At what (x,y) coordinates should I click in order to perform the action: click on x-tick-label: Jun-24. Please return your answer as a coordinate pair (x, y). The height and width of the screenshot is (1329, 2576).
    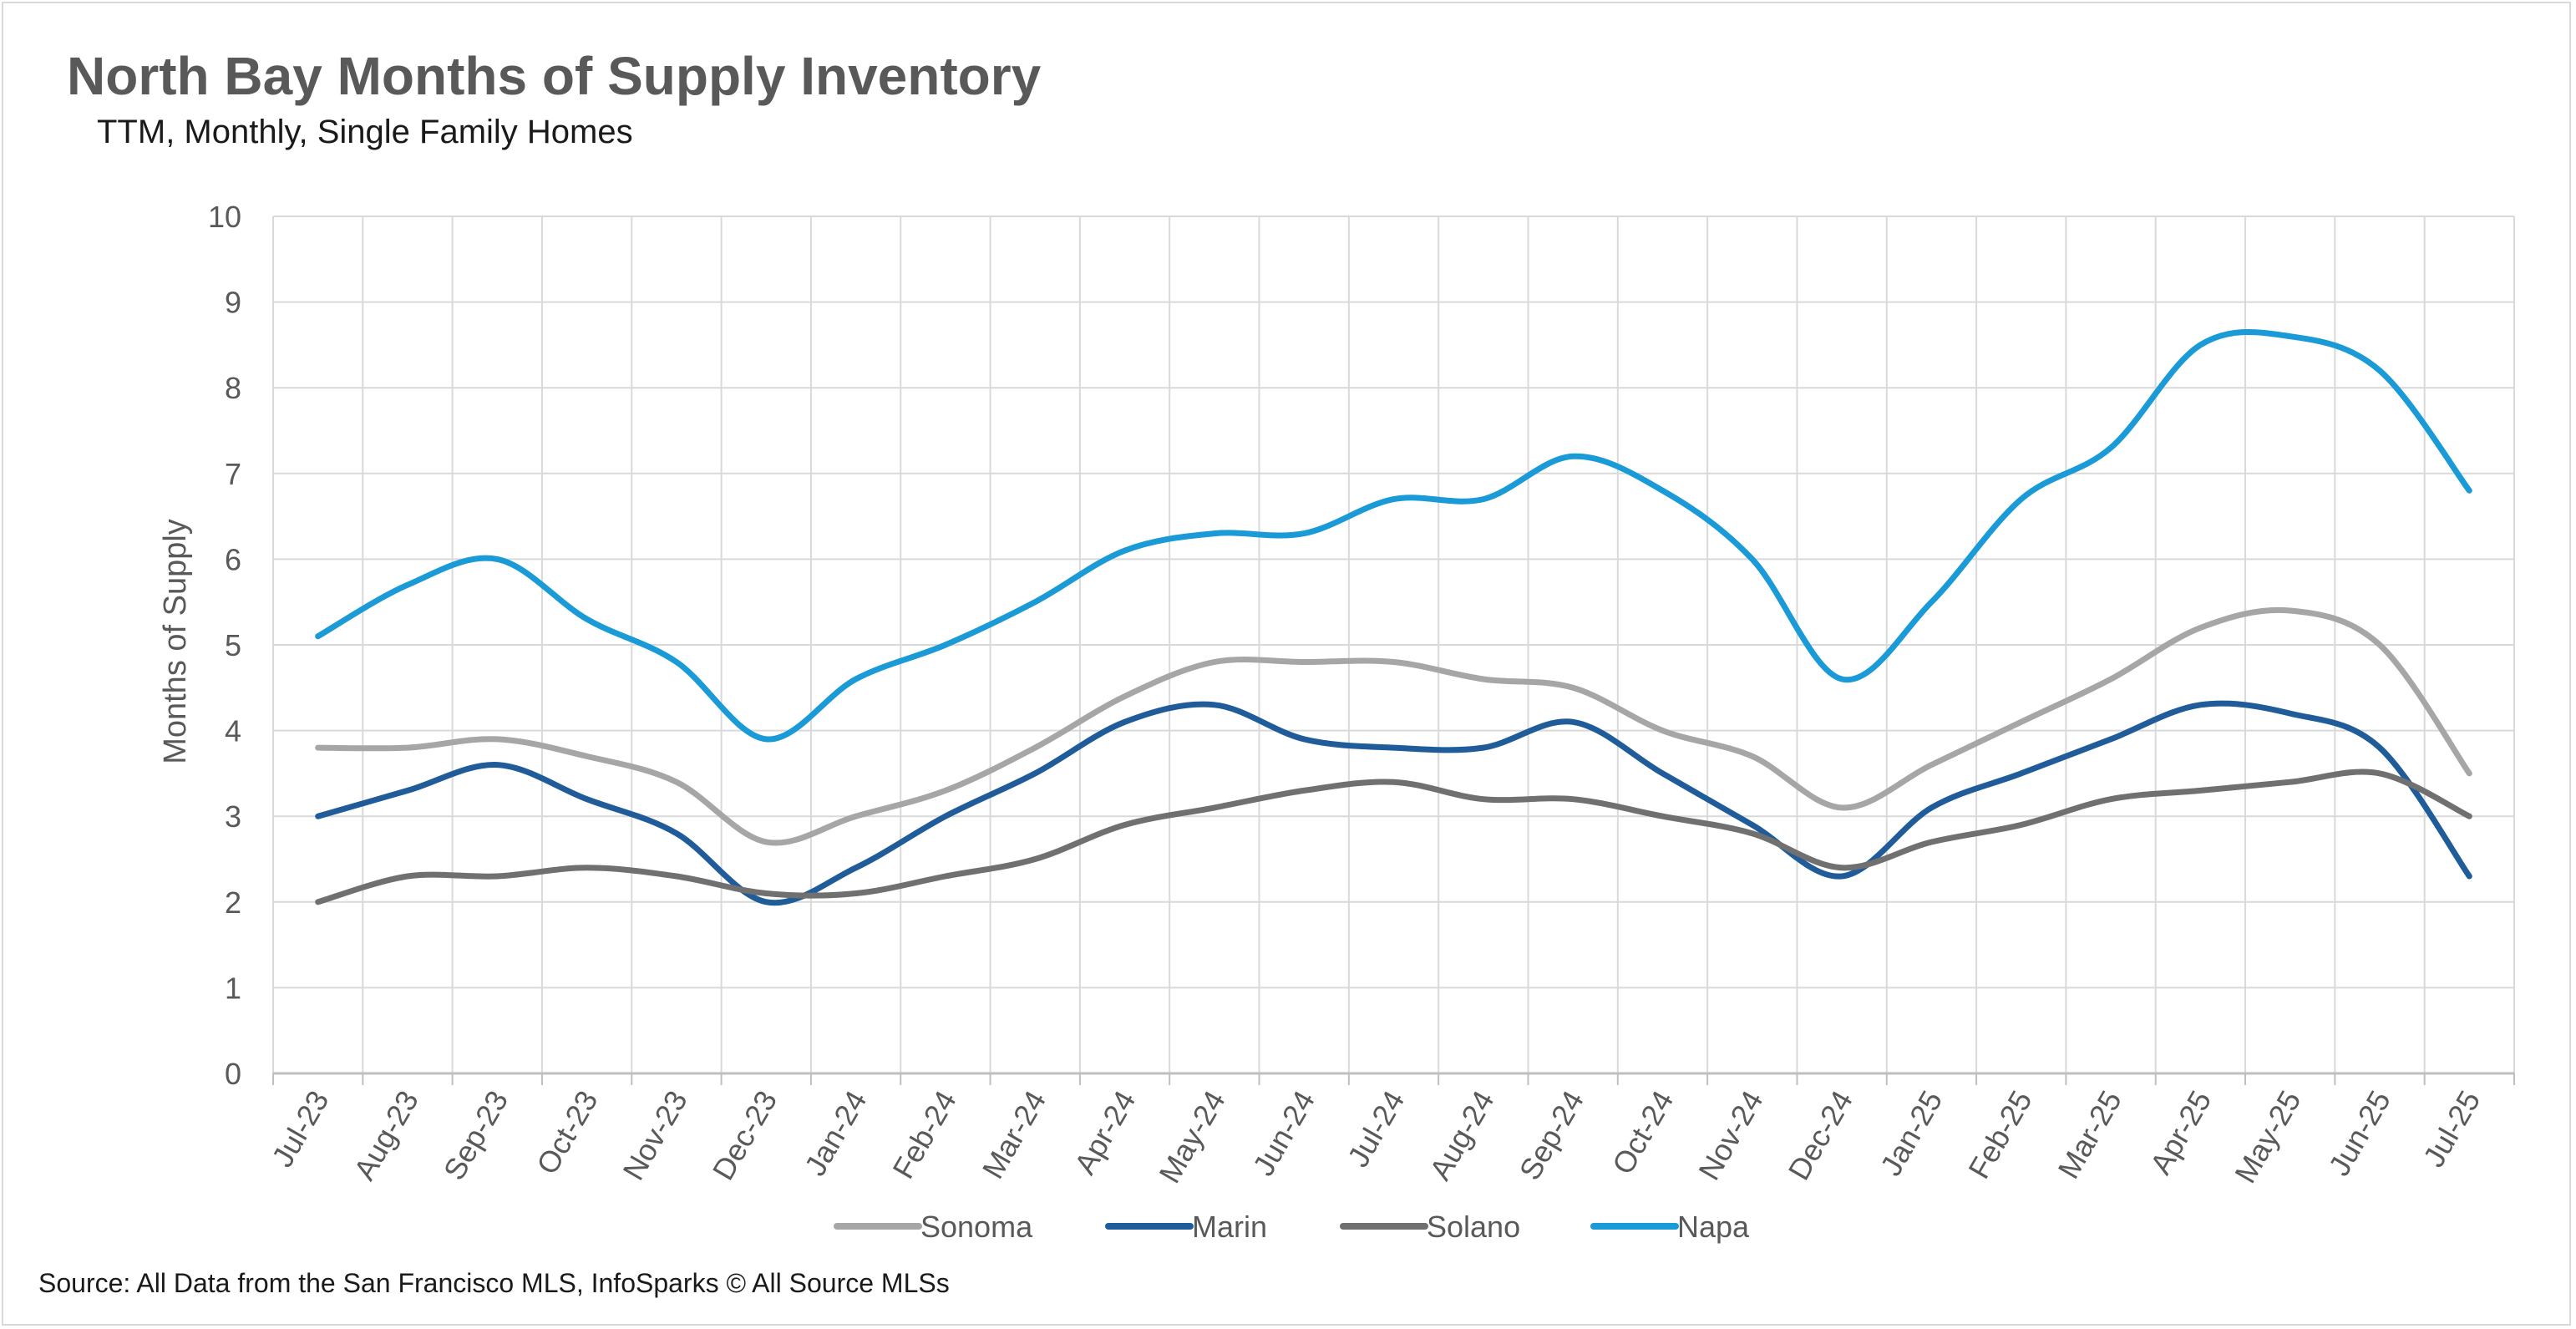
    Looking at the image, I should click on (1284, 1133).